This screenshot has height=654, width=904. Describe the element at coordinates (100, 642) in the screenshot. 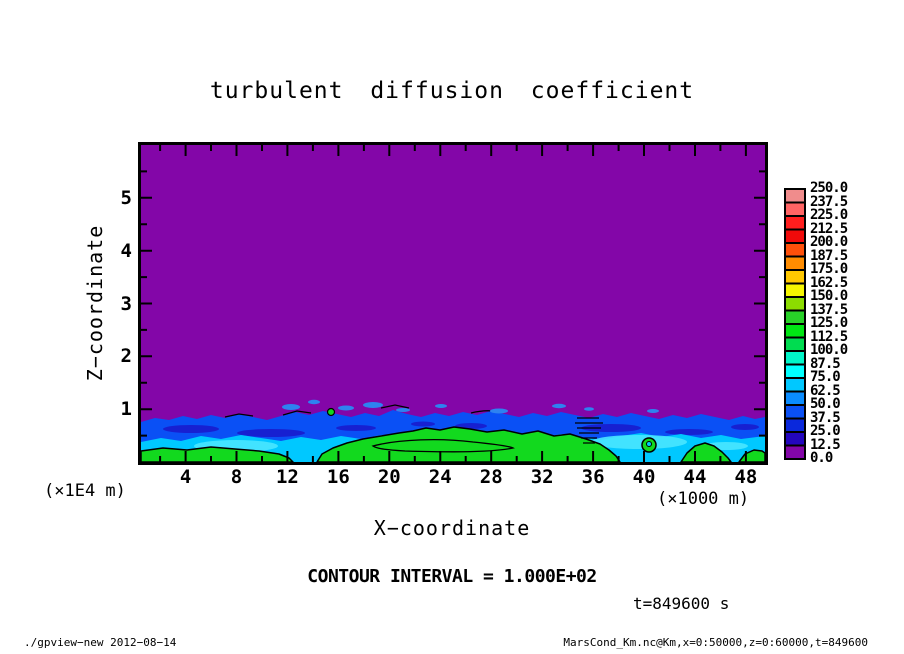

I see `footer-command-line: ./gpview−new 2012−08−14` at that location.